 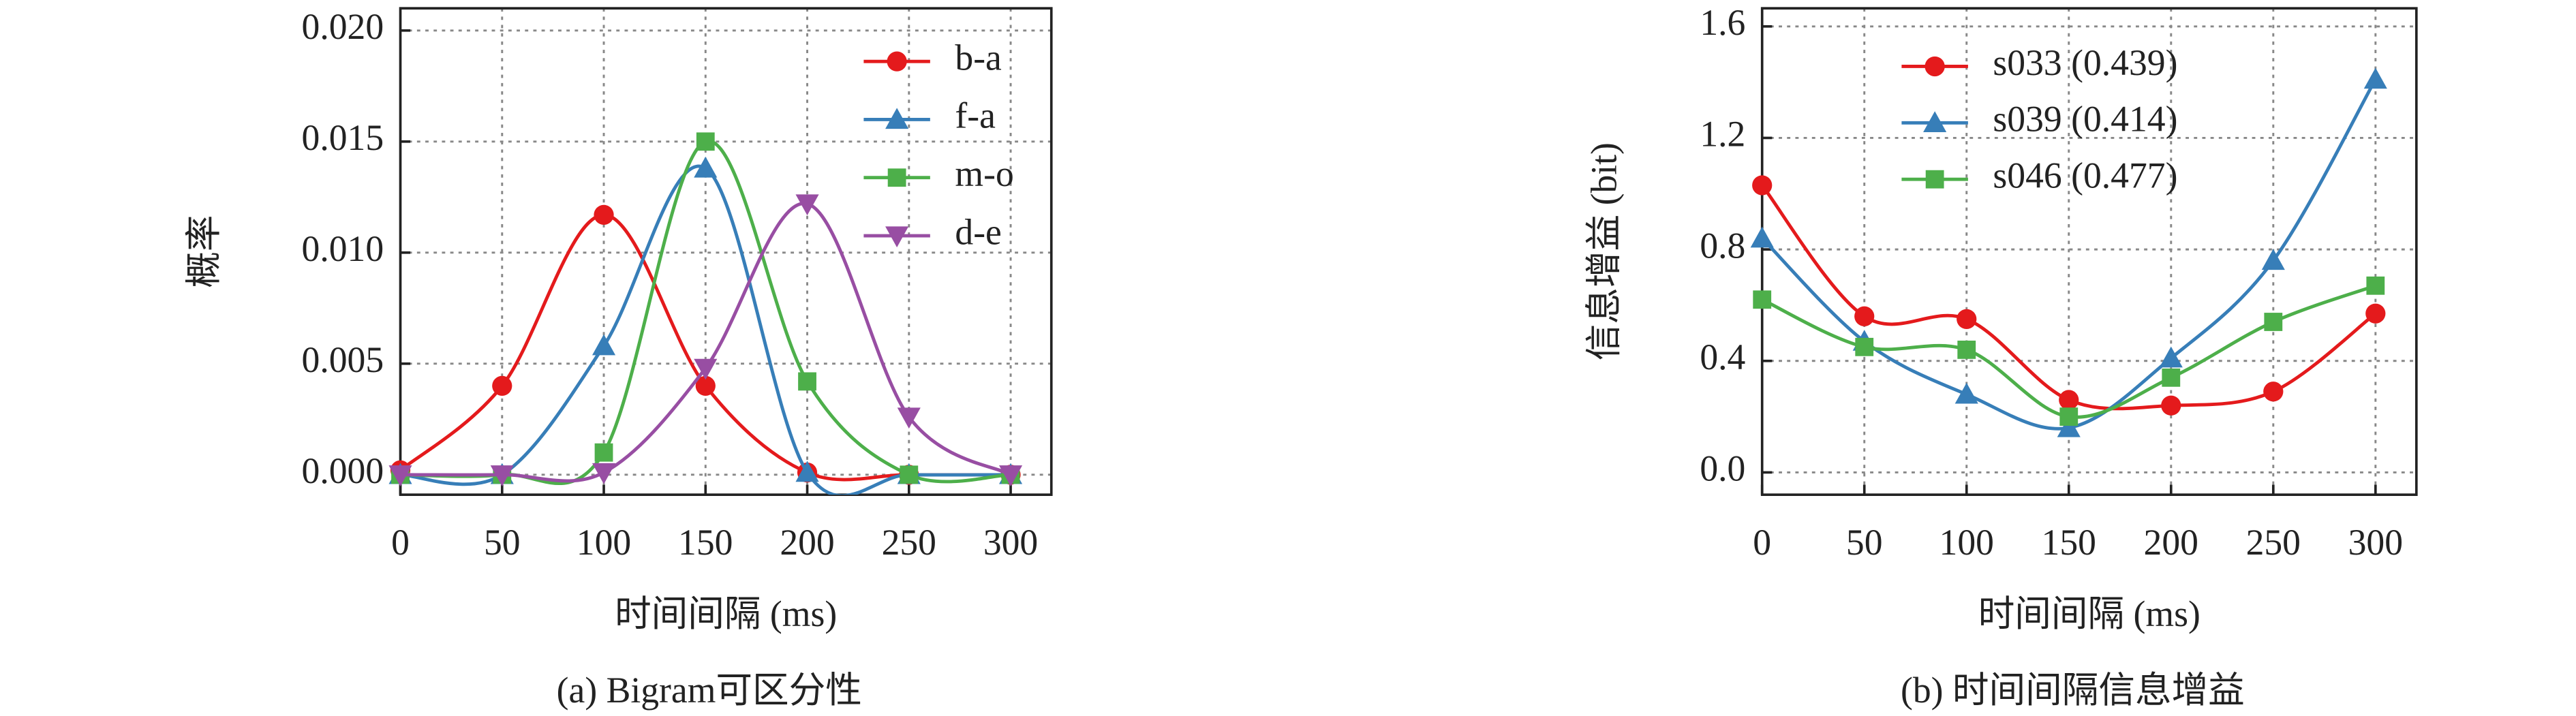 I want to click on caption: (a) Bigram可区分性, so click(x=710, y=690).